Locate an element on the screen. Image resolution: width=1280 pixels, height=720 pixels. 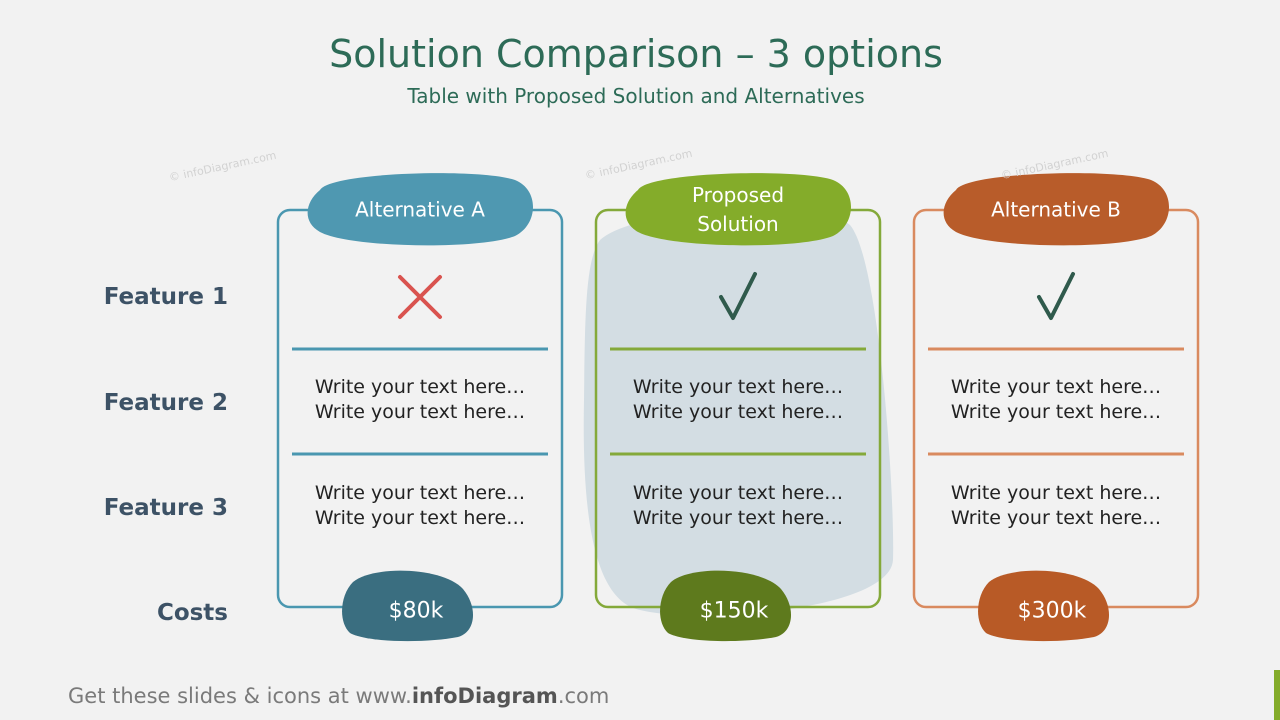
column-header: Alternative A is located at coordinates (420, 209).